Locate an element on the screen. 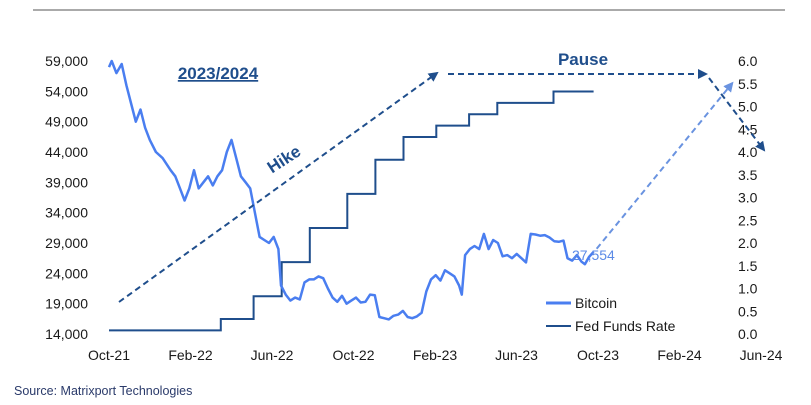 This screenshot has width=811, height=405. y-left-tick-label: 24,000 is located at coordinates (66, 273).